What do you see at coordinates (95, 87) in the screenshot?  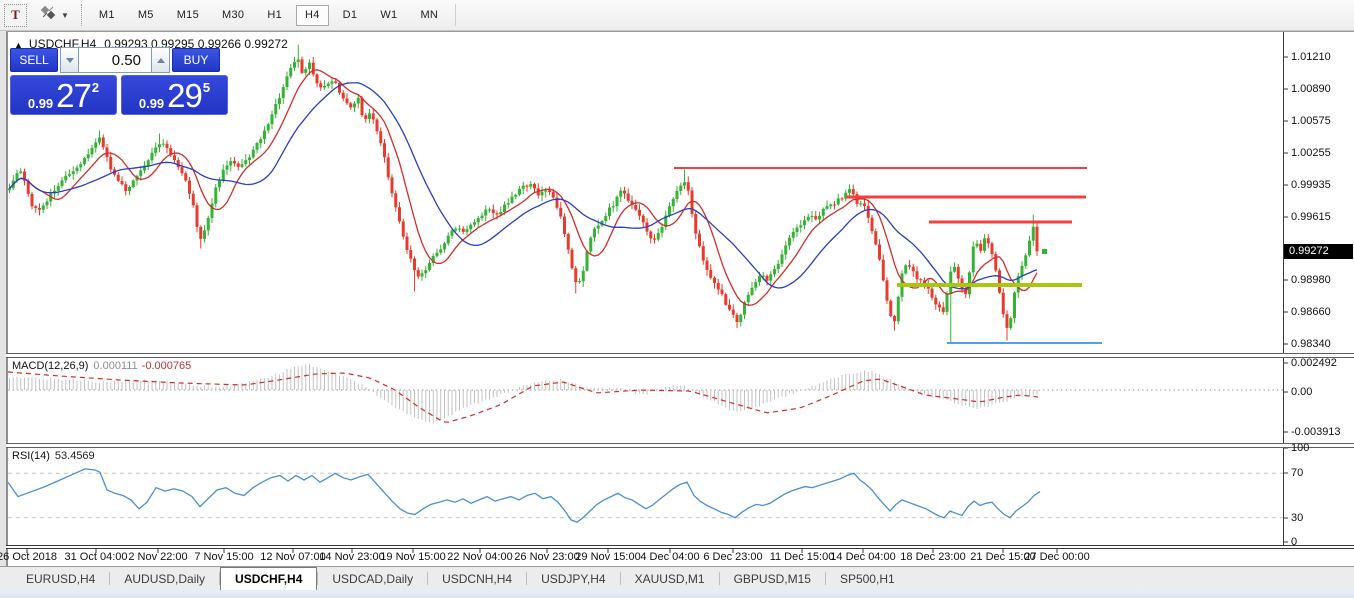 I see `sell-price-fraction: 2` at bounding box center [95, 87].